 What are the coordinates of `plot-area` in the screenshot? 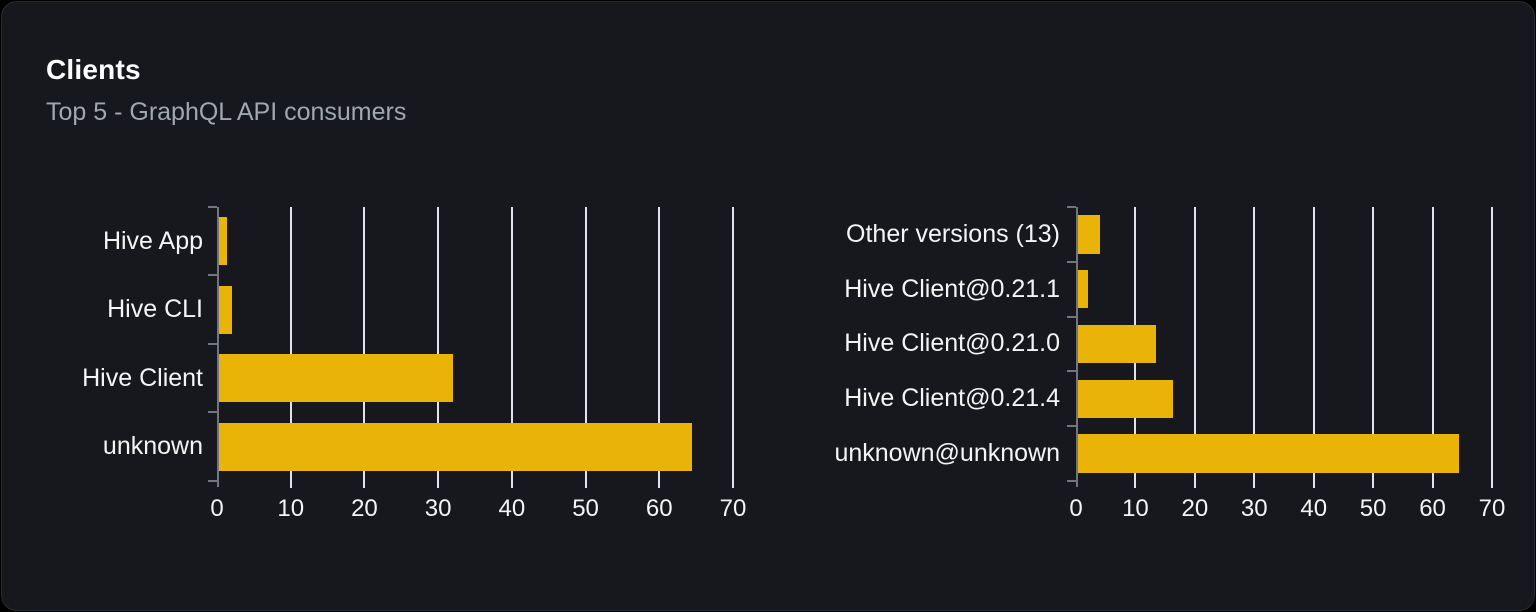 It's located at (1280, 346).